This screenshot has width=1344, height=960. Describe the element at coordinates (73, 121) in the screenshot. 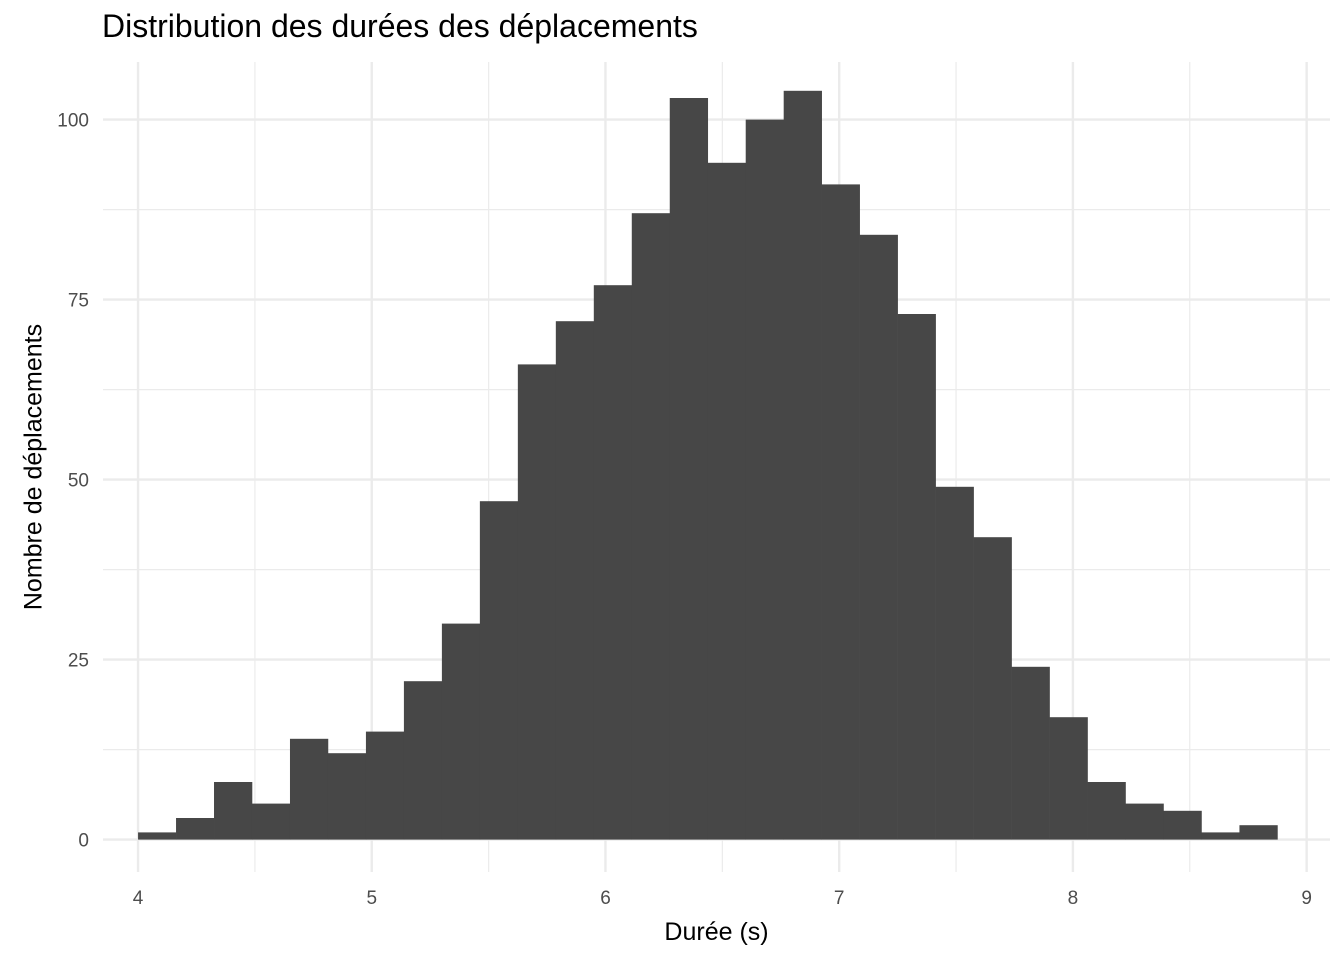

I see `y-tick-label: 100` at that location.